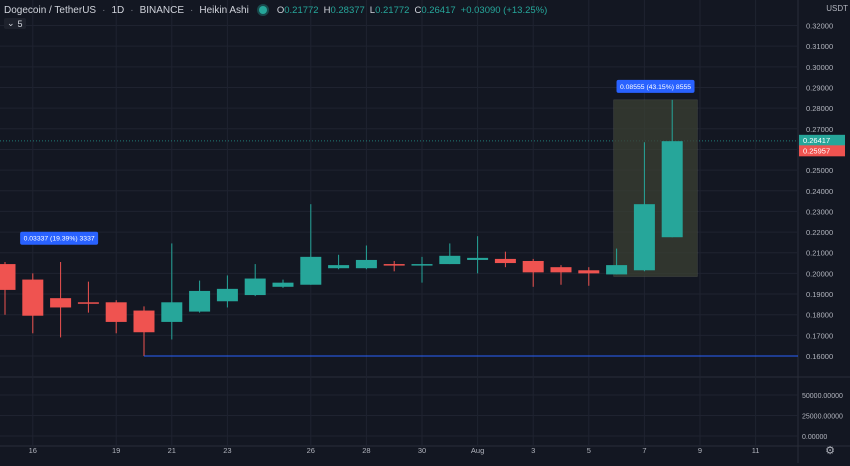  Describe the element at coordinates (504, 10) in the screenshot. I see `change-value: +0.03090 (+13.25%)` at that location.